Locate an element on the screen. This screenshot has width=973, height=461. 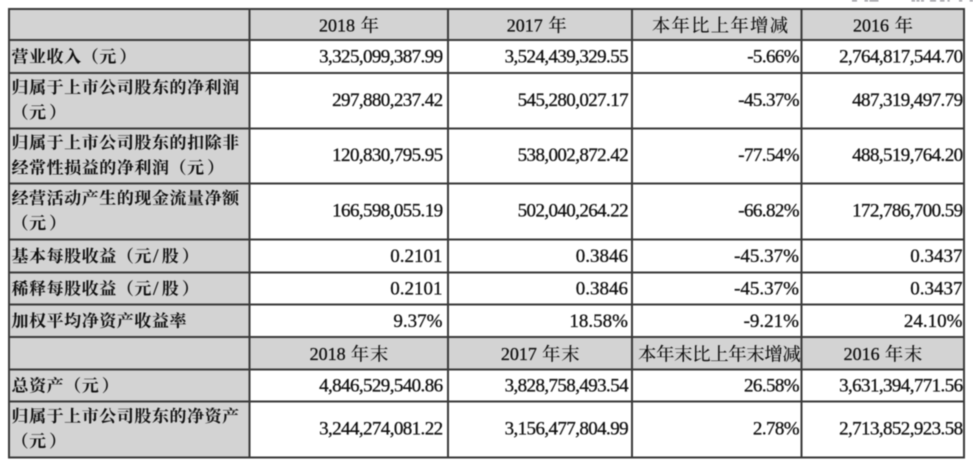
svg-text: 545,280,027.17 is located at coordinates (573, 100).